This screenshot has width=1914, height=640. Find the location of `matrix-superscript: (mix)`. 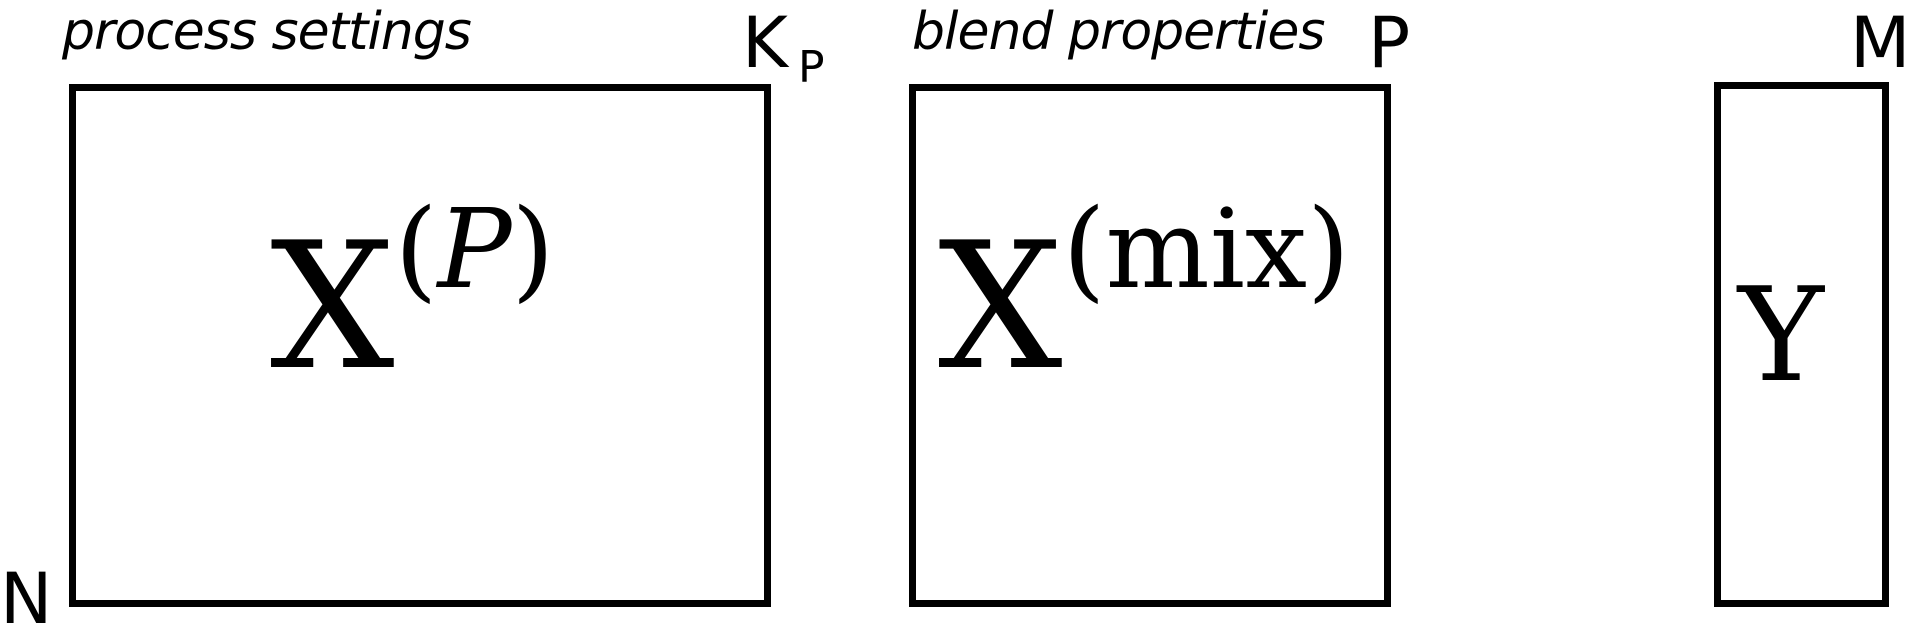

matrix-superscript: (mix) is located at coordinates (1206, 249).